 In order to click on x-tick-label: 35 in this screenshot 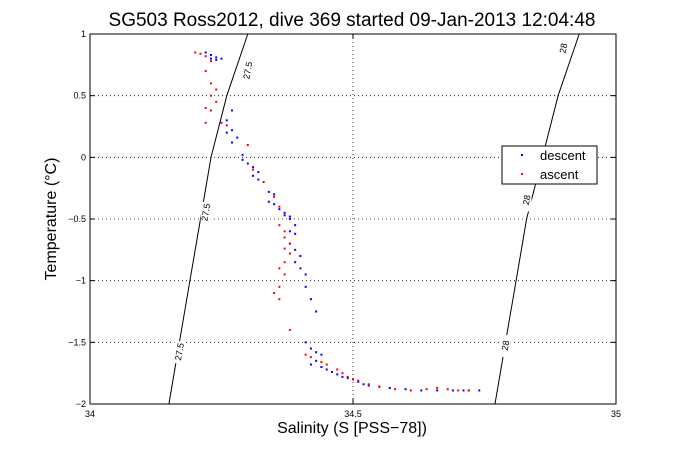, I will do `click(616, 414)`.